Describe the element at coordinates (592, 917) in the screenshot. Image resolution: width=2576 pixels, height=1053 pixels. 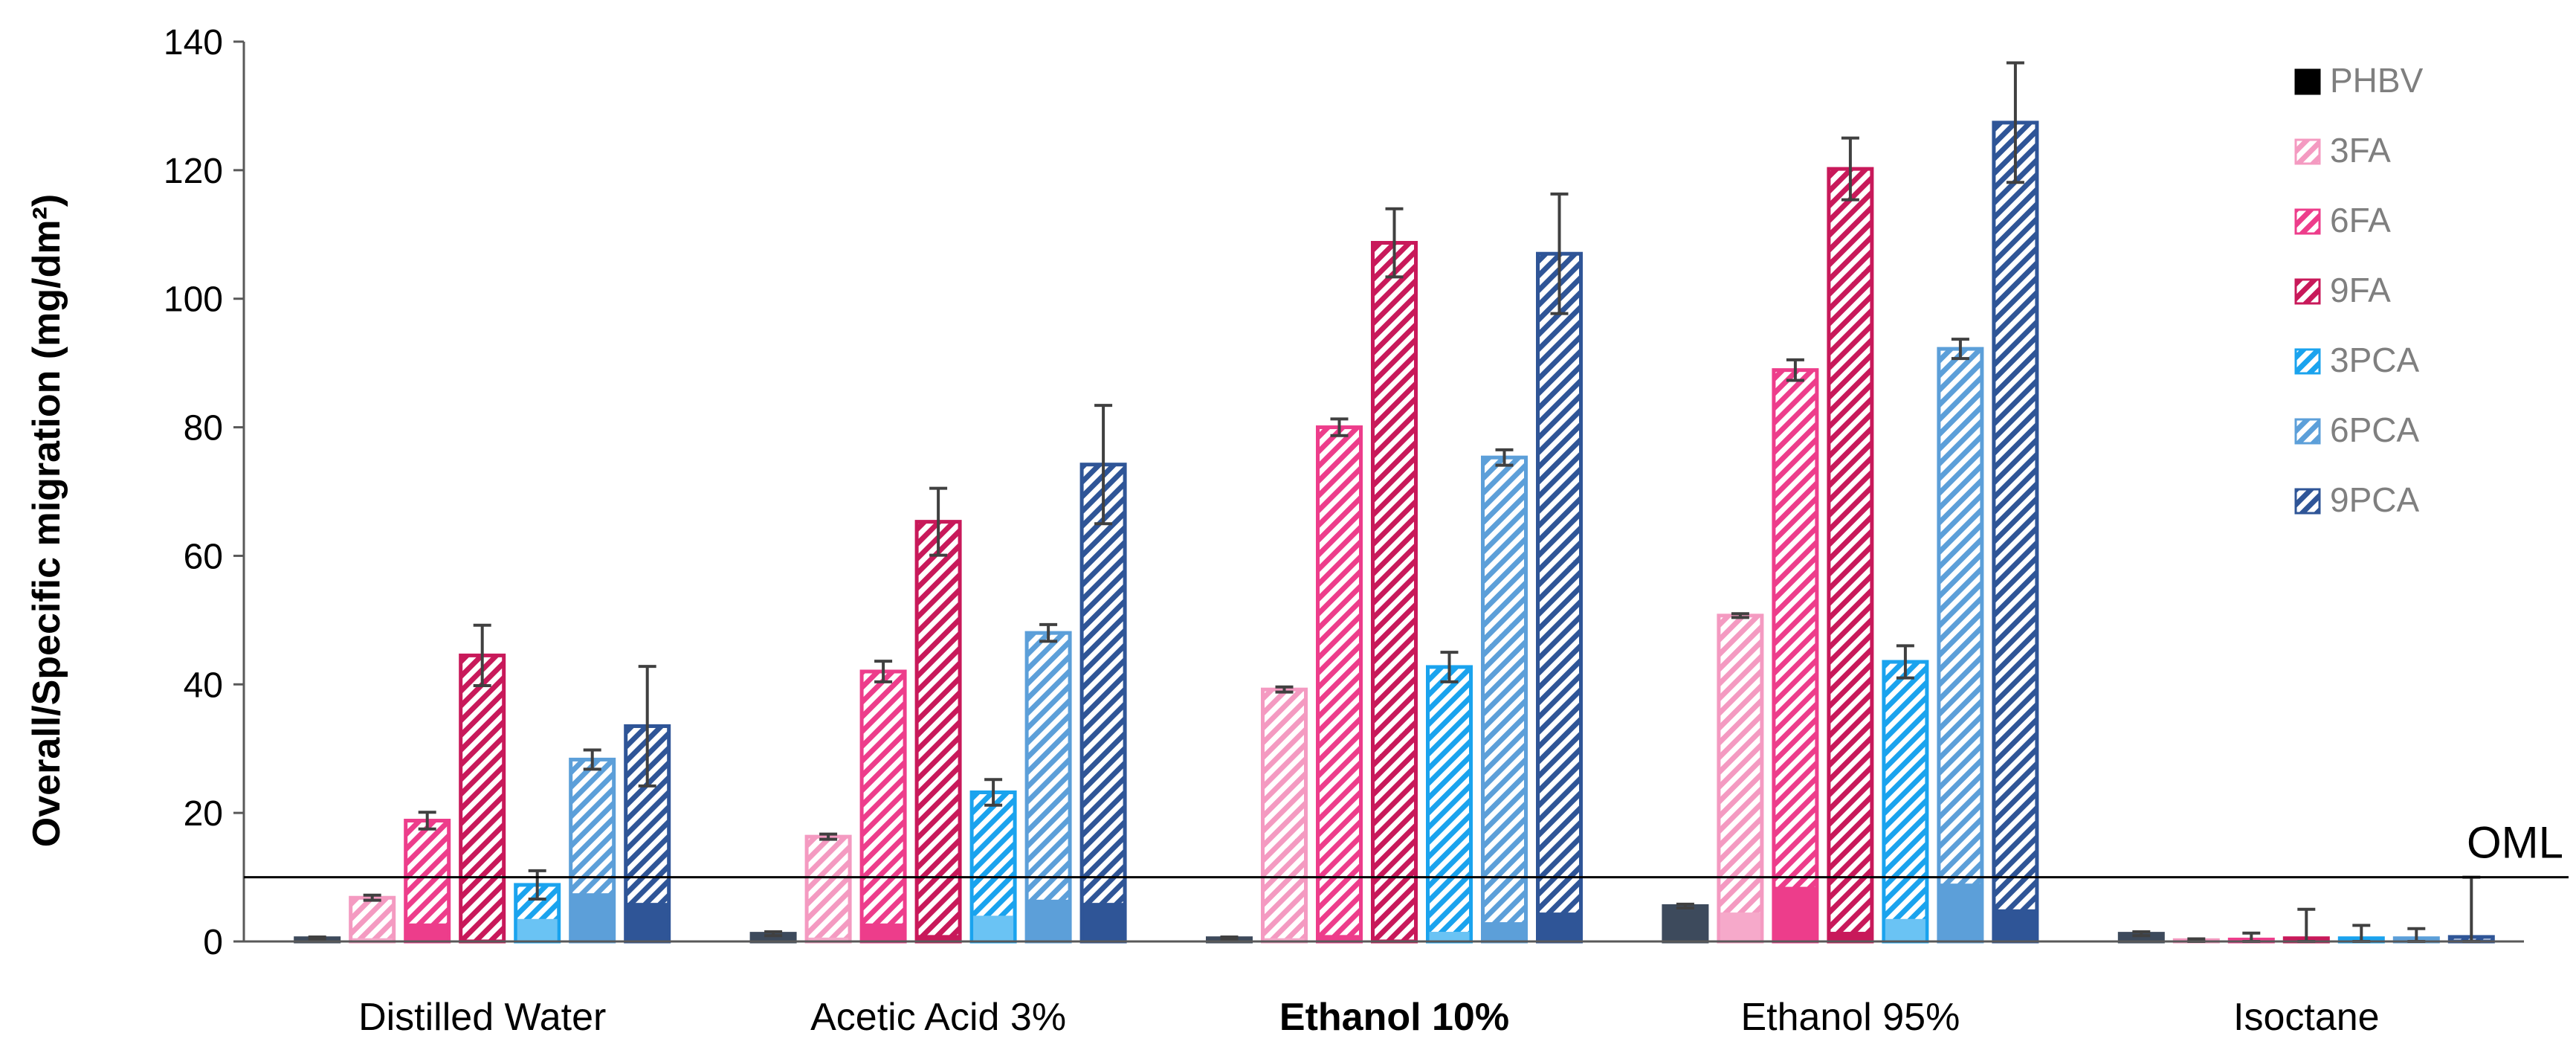
I see `specific-segment-6pca-distilled-water` at that location.